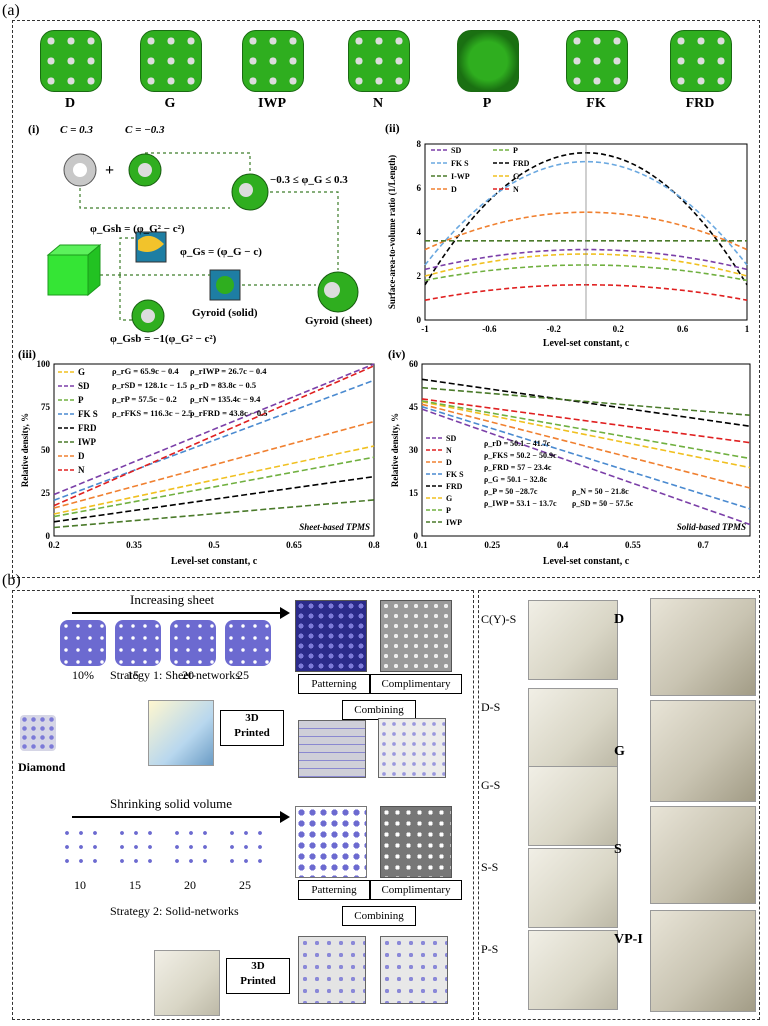 The height and width of the screenshot is (1026, 768). I want to click on shape-label-d: D, so click(70, 103).